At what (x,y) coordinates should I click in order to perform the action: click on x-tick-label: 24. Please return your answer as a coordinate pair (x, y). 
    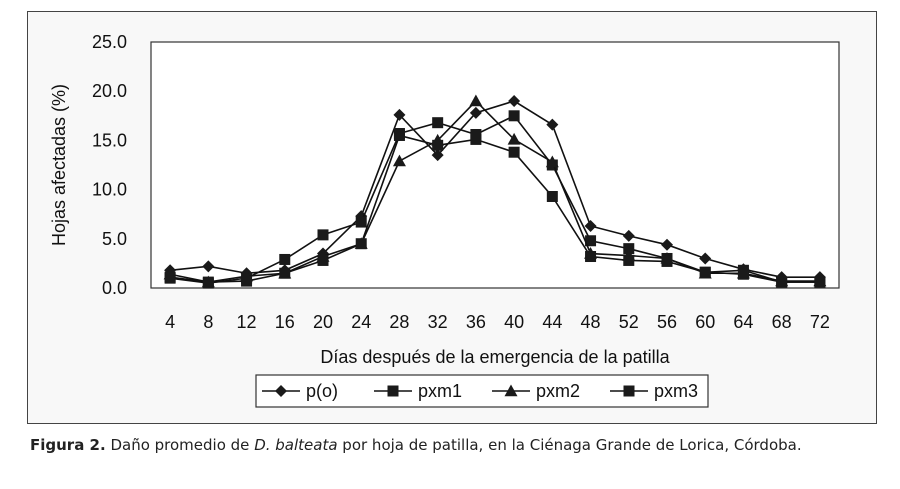
    Looking at the image, I should click on (361, 322).